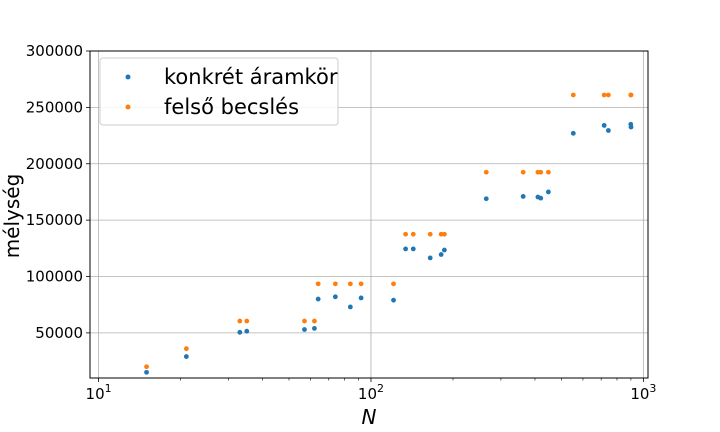 The image size is (720, 432). Describe the element at coordinates (369, 417) in the screenshot. I see `x-axis-label: N` at that location.